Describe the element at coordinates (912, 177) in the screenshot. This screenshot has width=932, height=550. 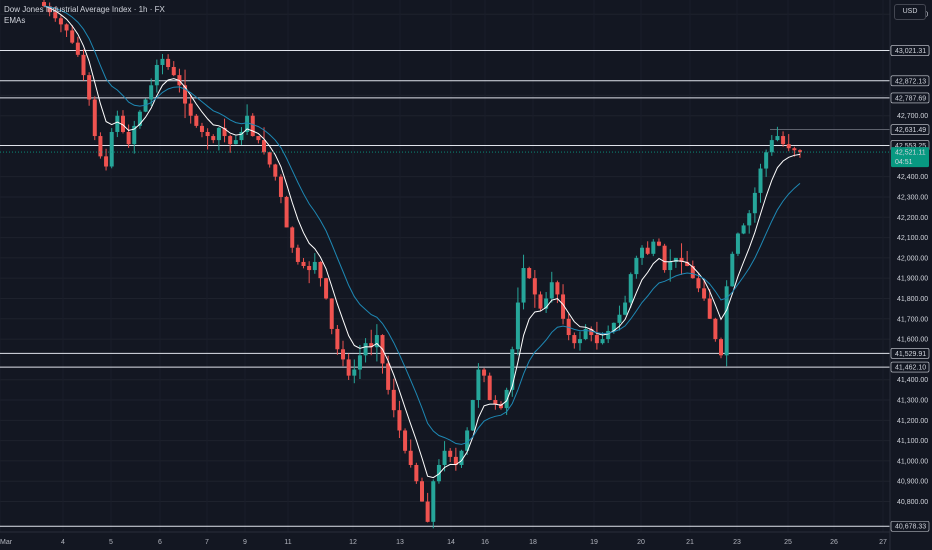
I see `price-tick-label: 42,400.00` at that location.